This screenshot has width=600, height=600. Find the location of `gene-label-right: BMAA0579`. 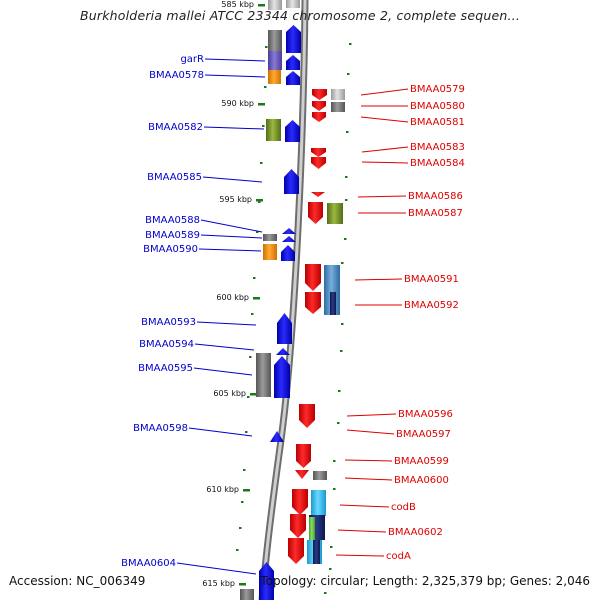

gene-label-right: BMAA0579 is located at coordinates (437, 89).